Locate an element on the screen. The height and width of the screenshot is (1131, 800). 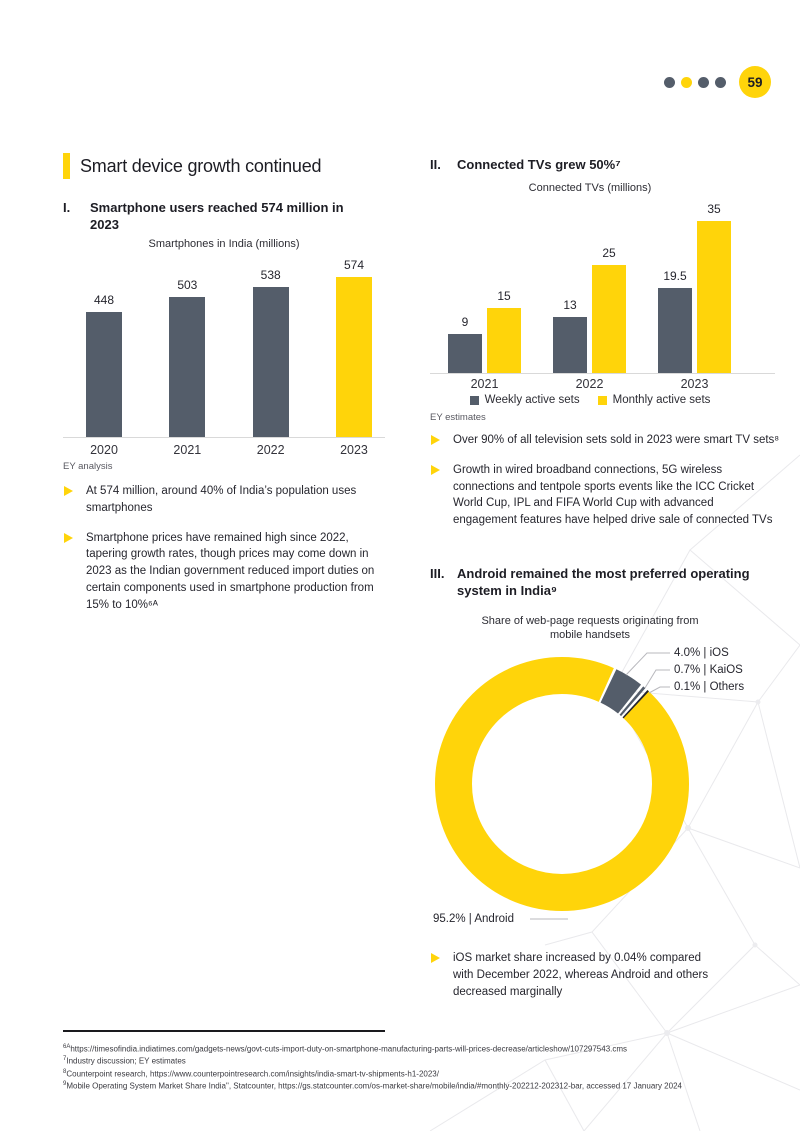
page-number-badge: 59 is located at coordinates (755, 82).